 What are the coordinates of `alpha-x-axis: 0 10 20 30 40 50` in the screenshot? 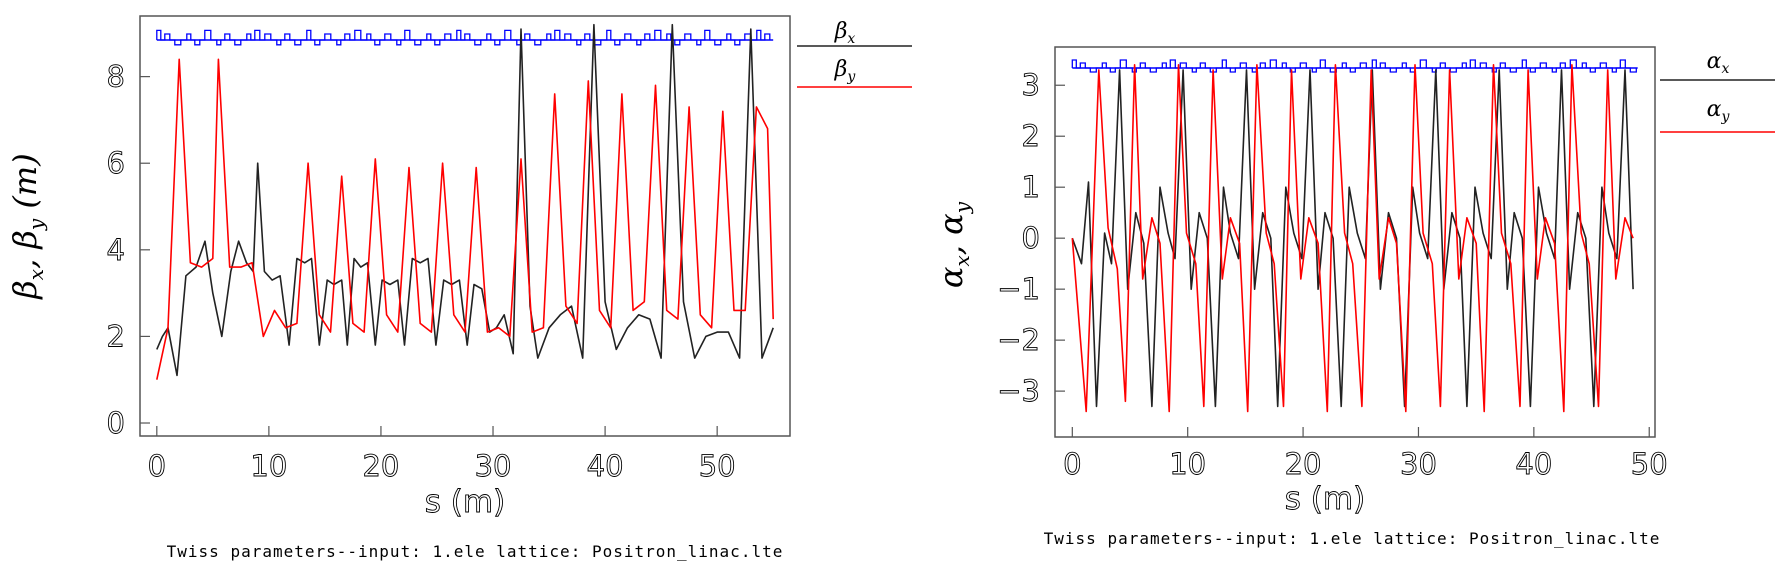 It's located at (1365, 454).